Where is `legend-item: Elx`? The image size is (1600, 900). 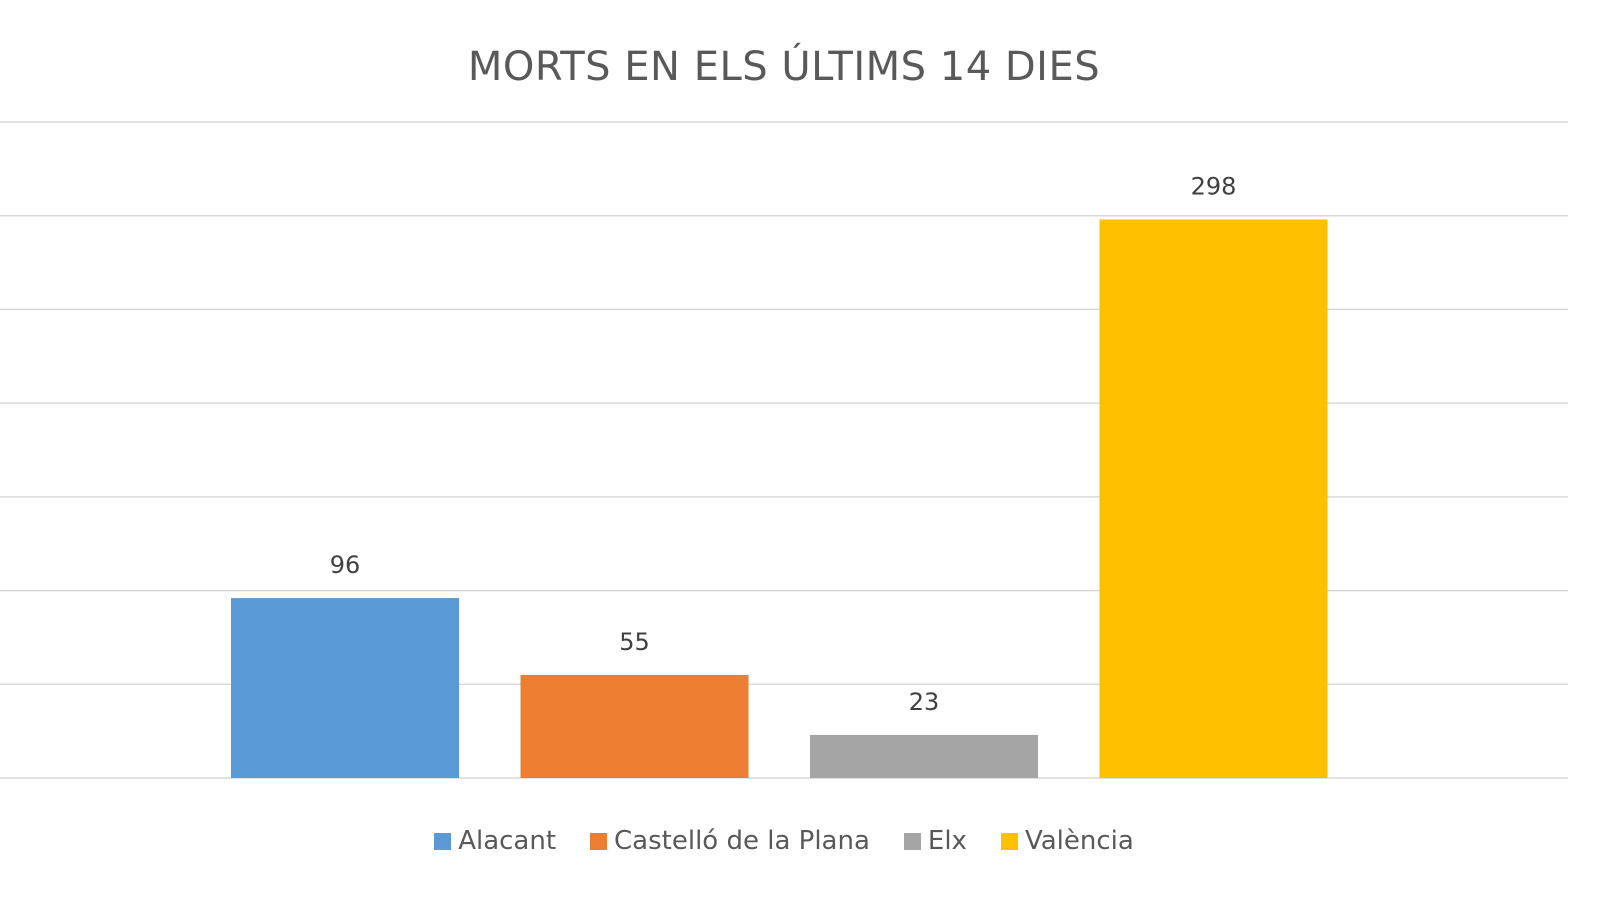 legend-item: Elx is located at coordinates (935, 841).